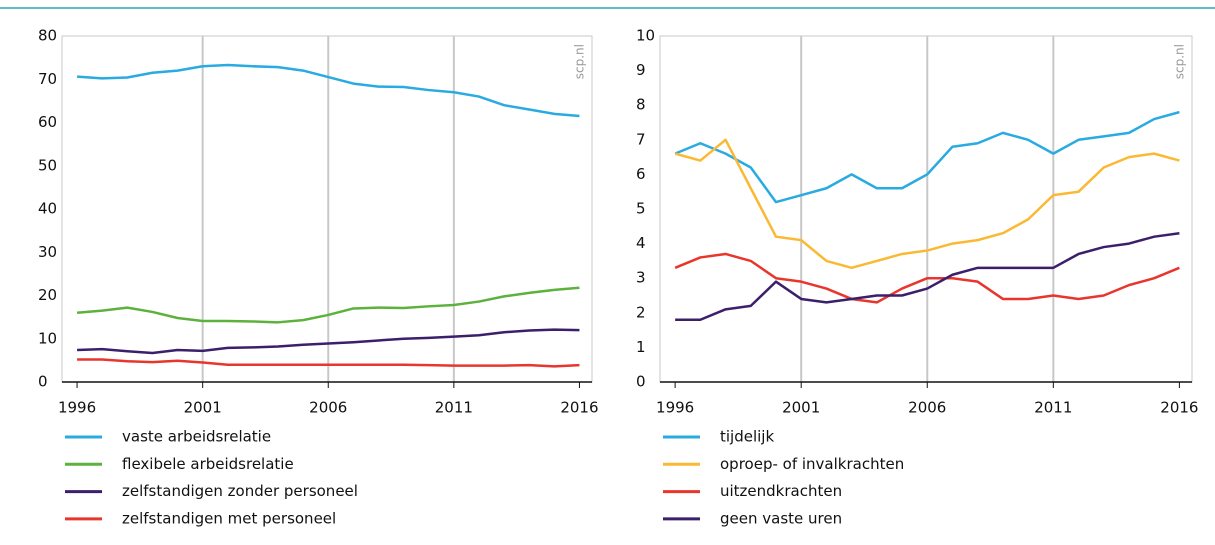 This screenshot has width=1215, height=545. Describe the element at coordinates (641, 243) in the screenshot. I see `y-tick-label: 4` at that location.